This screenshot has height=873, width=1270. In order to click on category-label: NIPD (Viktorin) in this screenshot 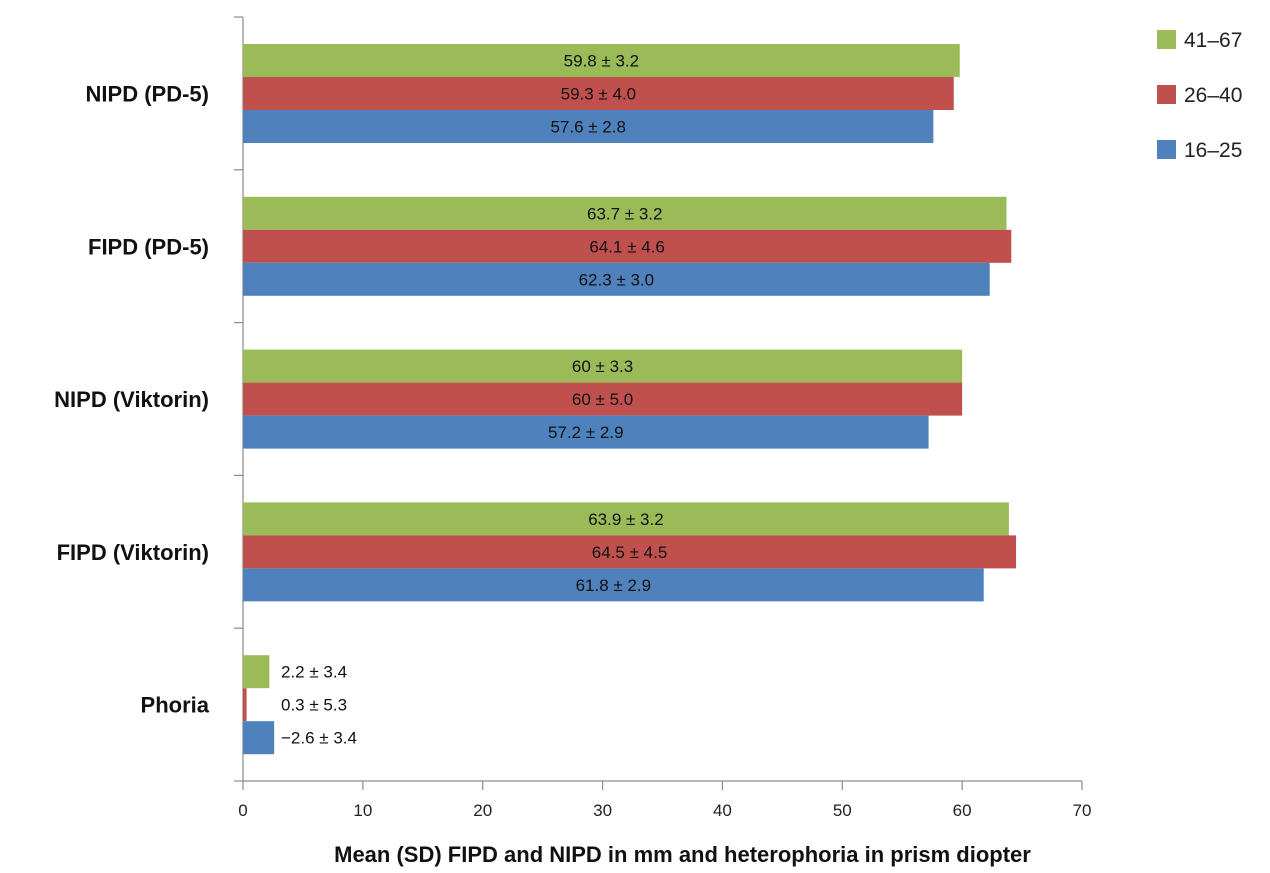, I will do `click(131, 399)`.